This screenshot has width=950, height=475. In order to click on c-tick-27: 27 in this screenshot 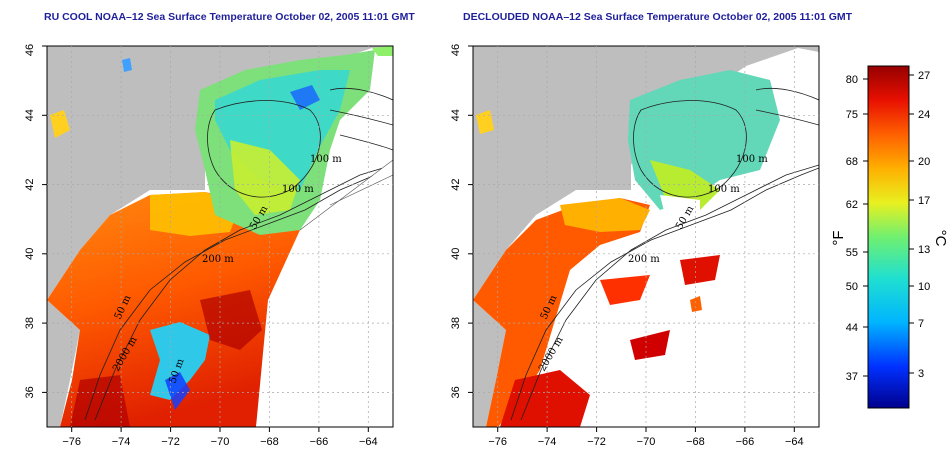, I will do `click(924, 76)`.